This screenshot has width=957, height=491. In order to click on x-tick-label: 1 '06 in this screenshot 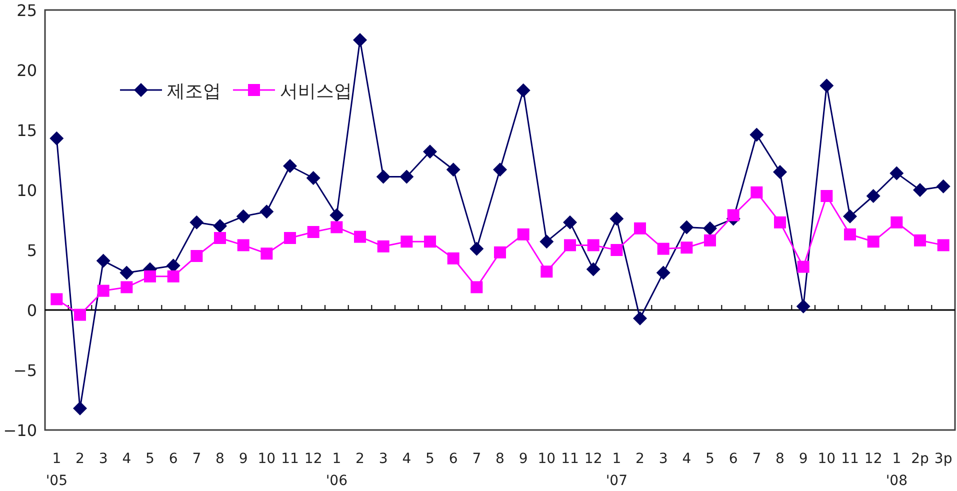, I will do `click(337, 470)`.